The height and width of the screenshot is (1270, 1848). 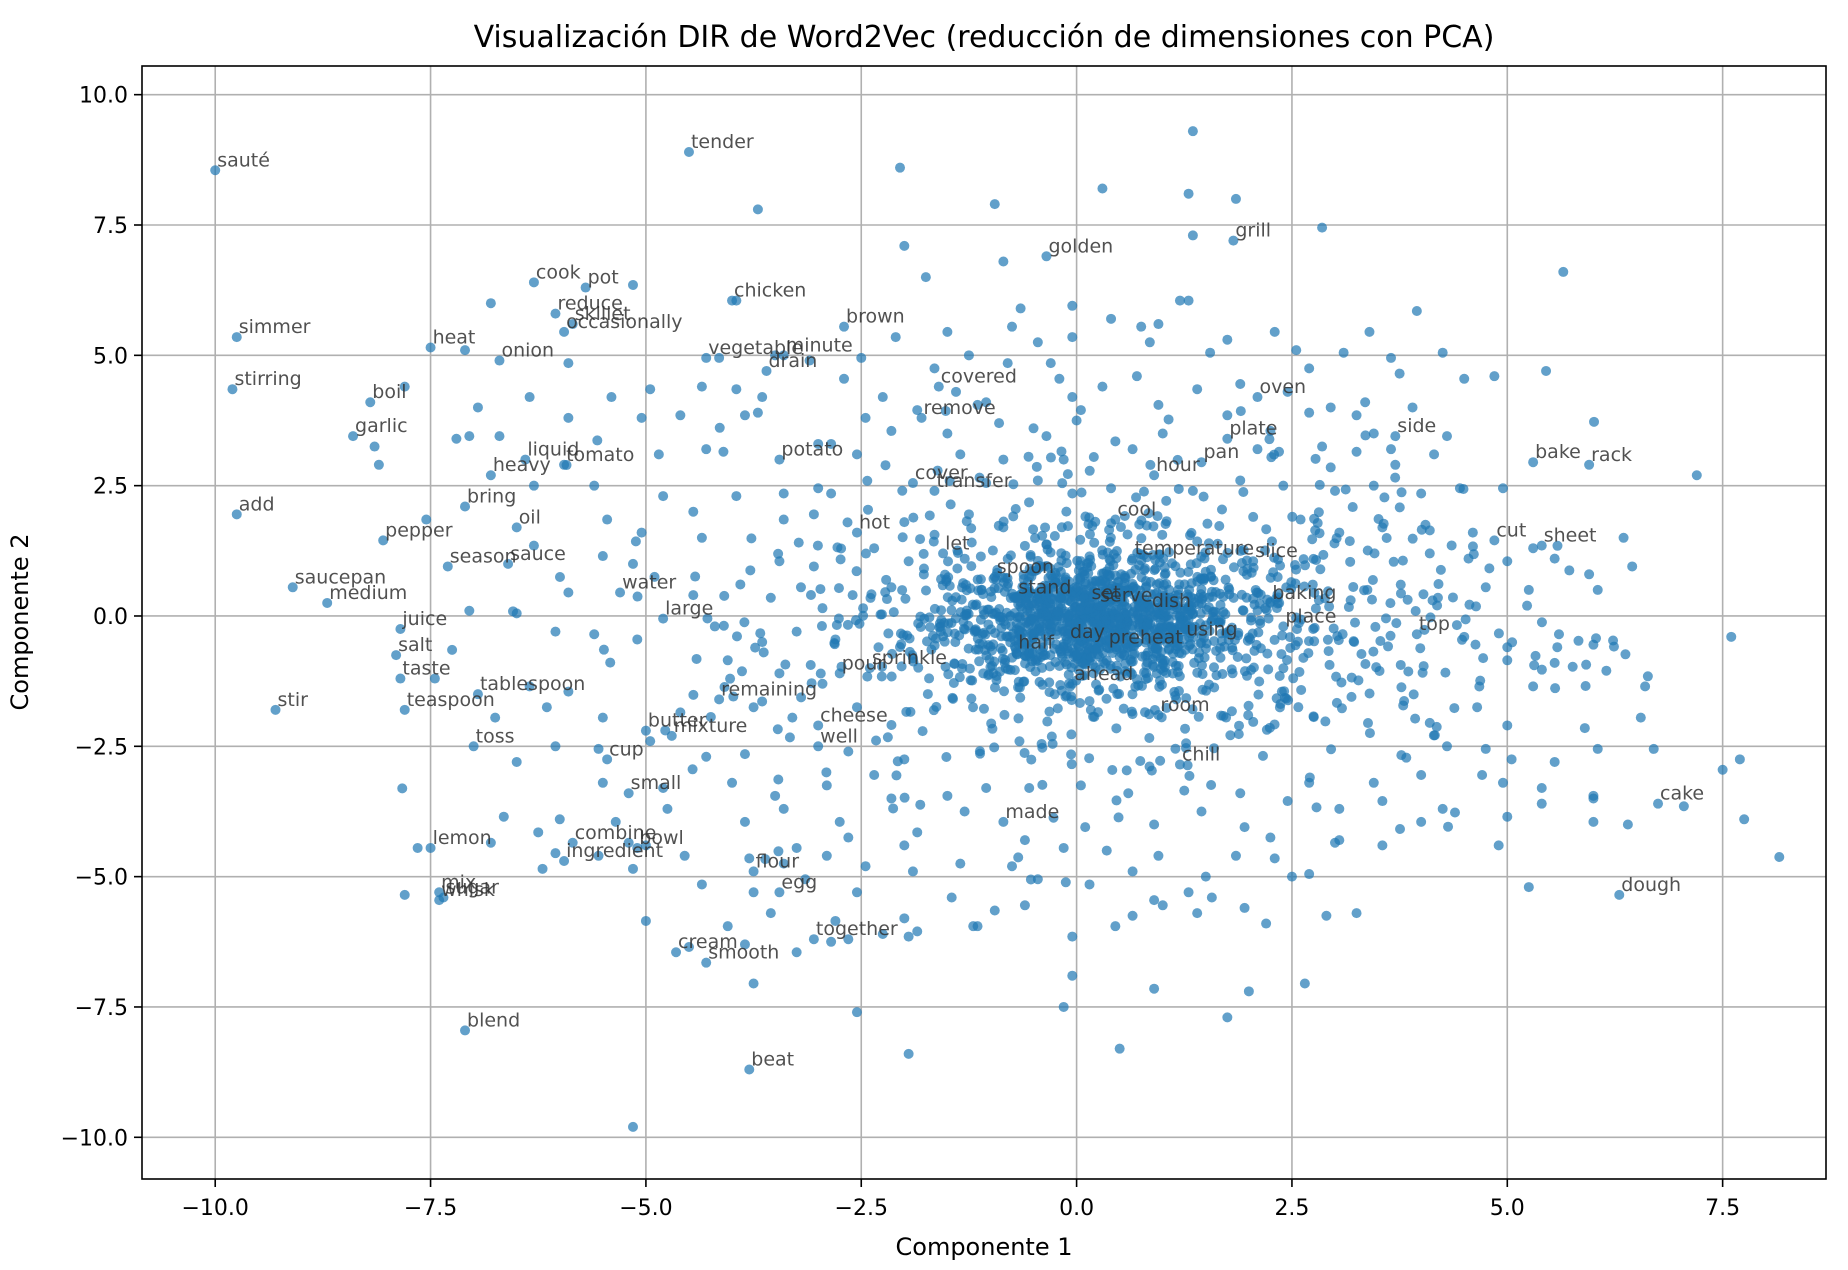 I want to click on point-label: covered, so click(x=979, y=377).